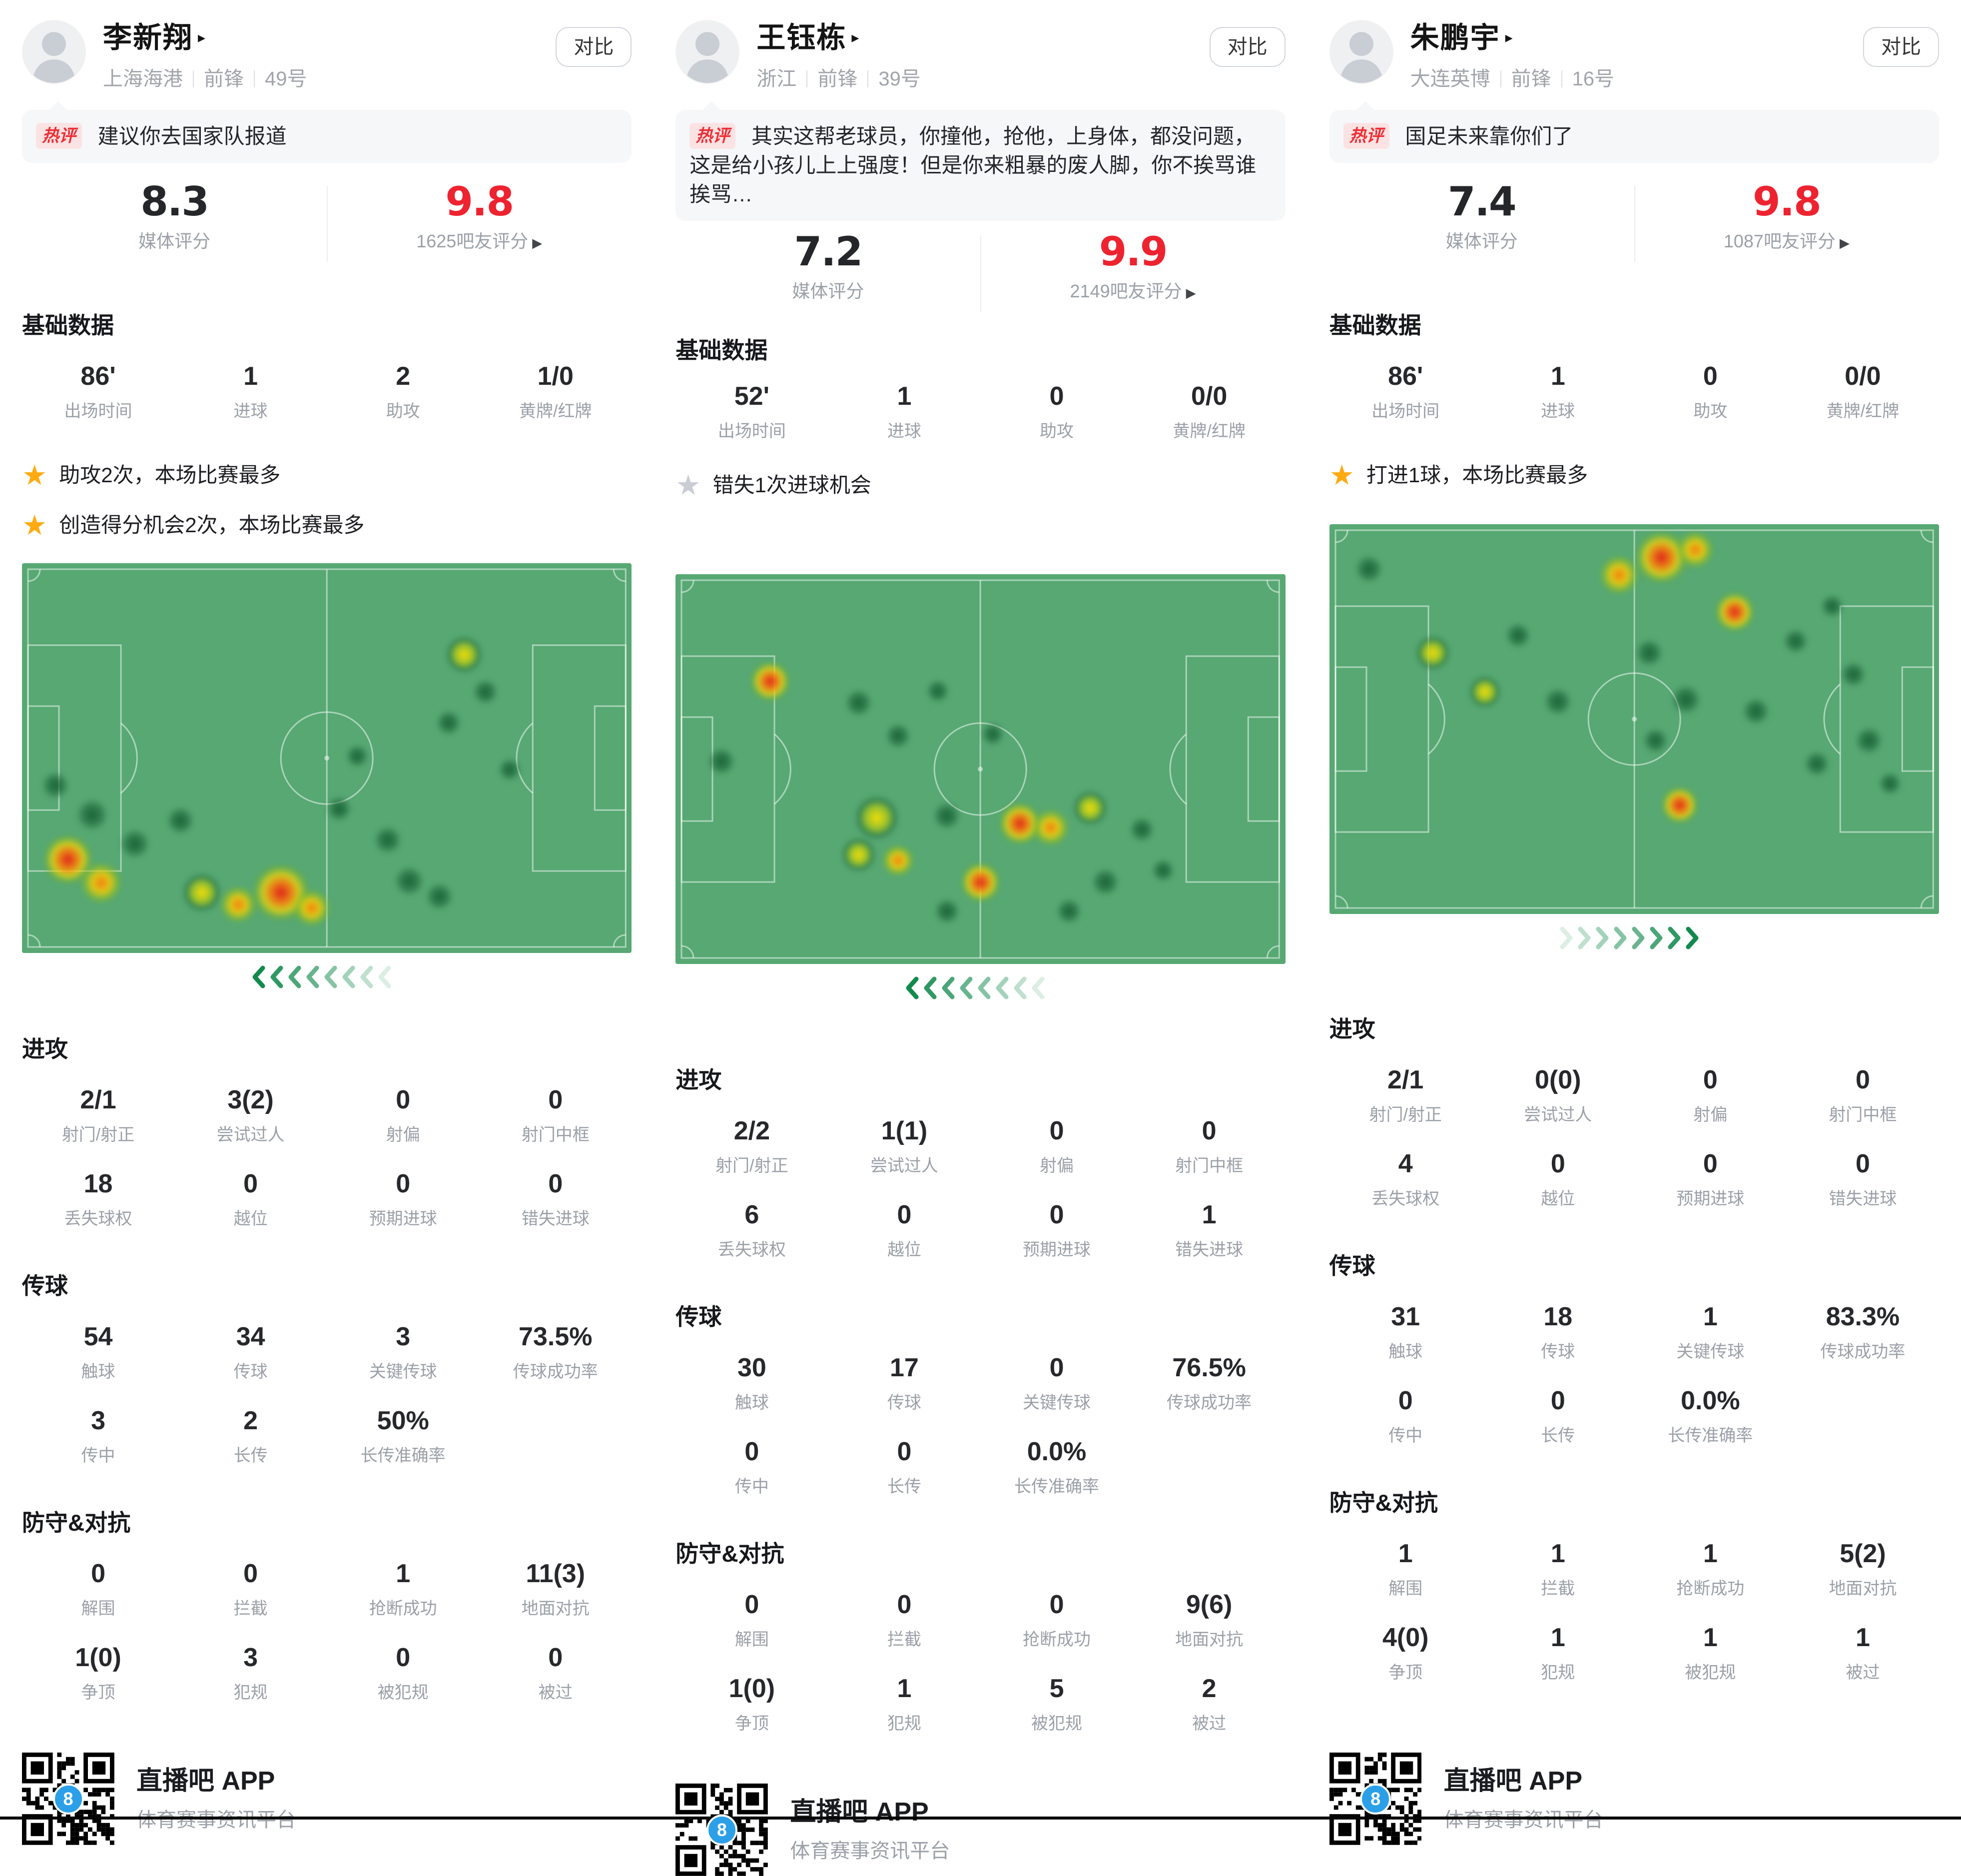 The image size is (1961, 1876). Describe the element at coordinates (1482, 201) in the screenshot. I see `media-rating-value: 7.4` at that location.